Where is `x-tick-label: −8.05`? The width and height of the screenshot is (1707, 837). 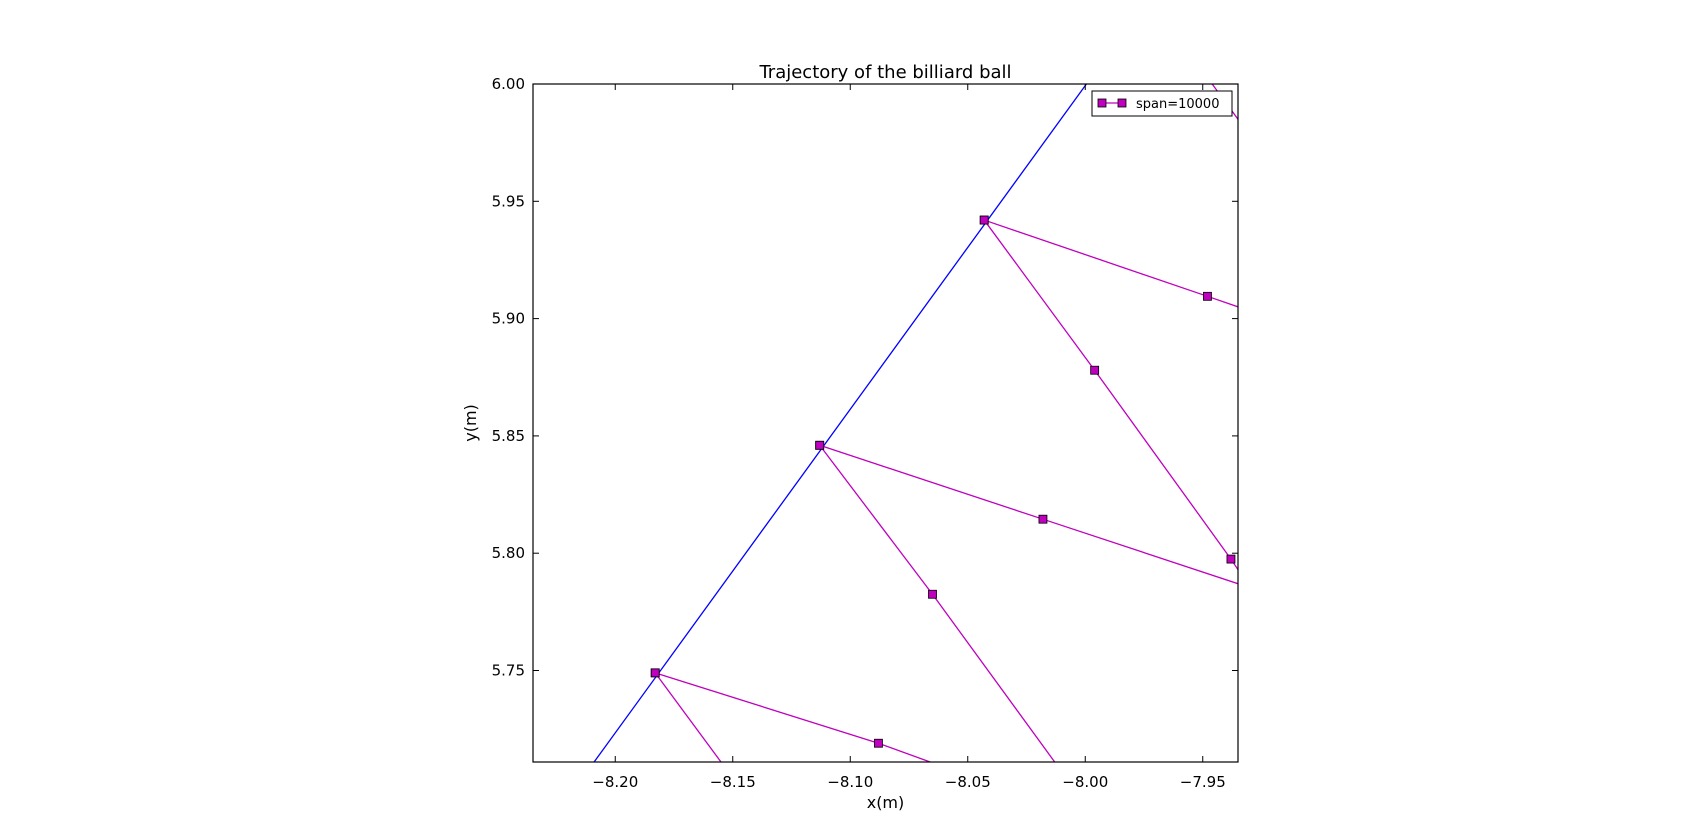 x-tick-label: −8.05 is located at coordinates (968, 782).